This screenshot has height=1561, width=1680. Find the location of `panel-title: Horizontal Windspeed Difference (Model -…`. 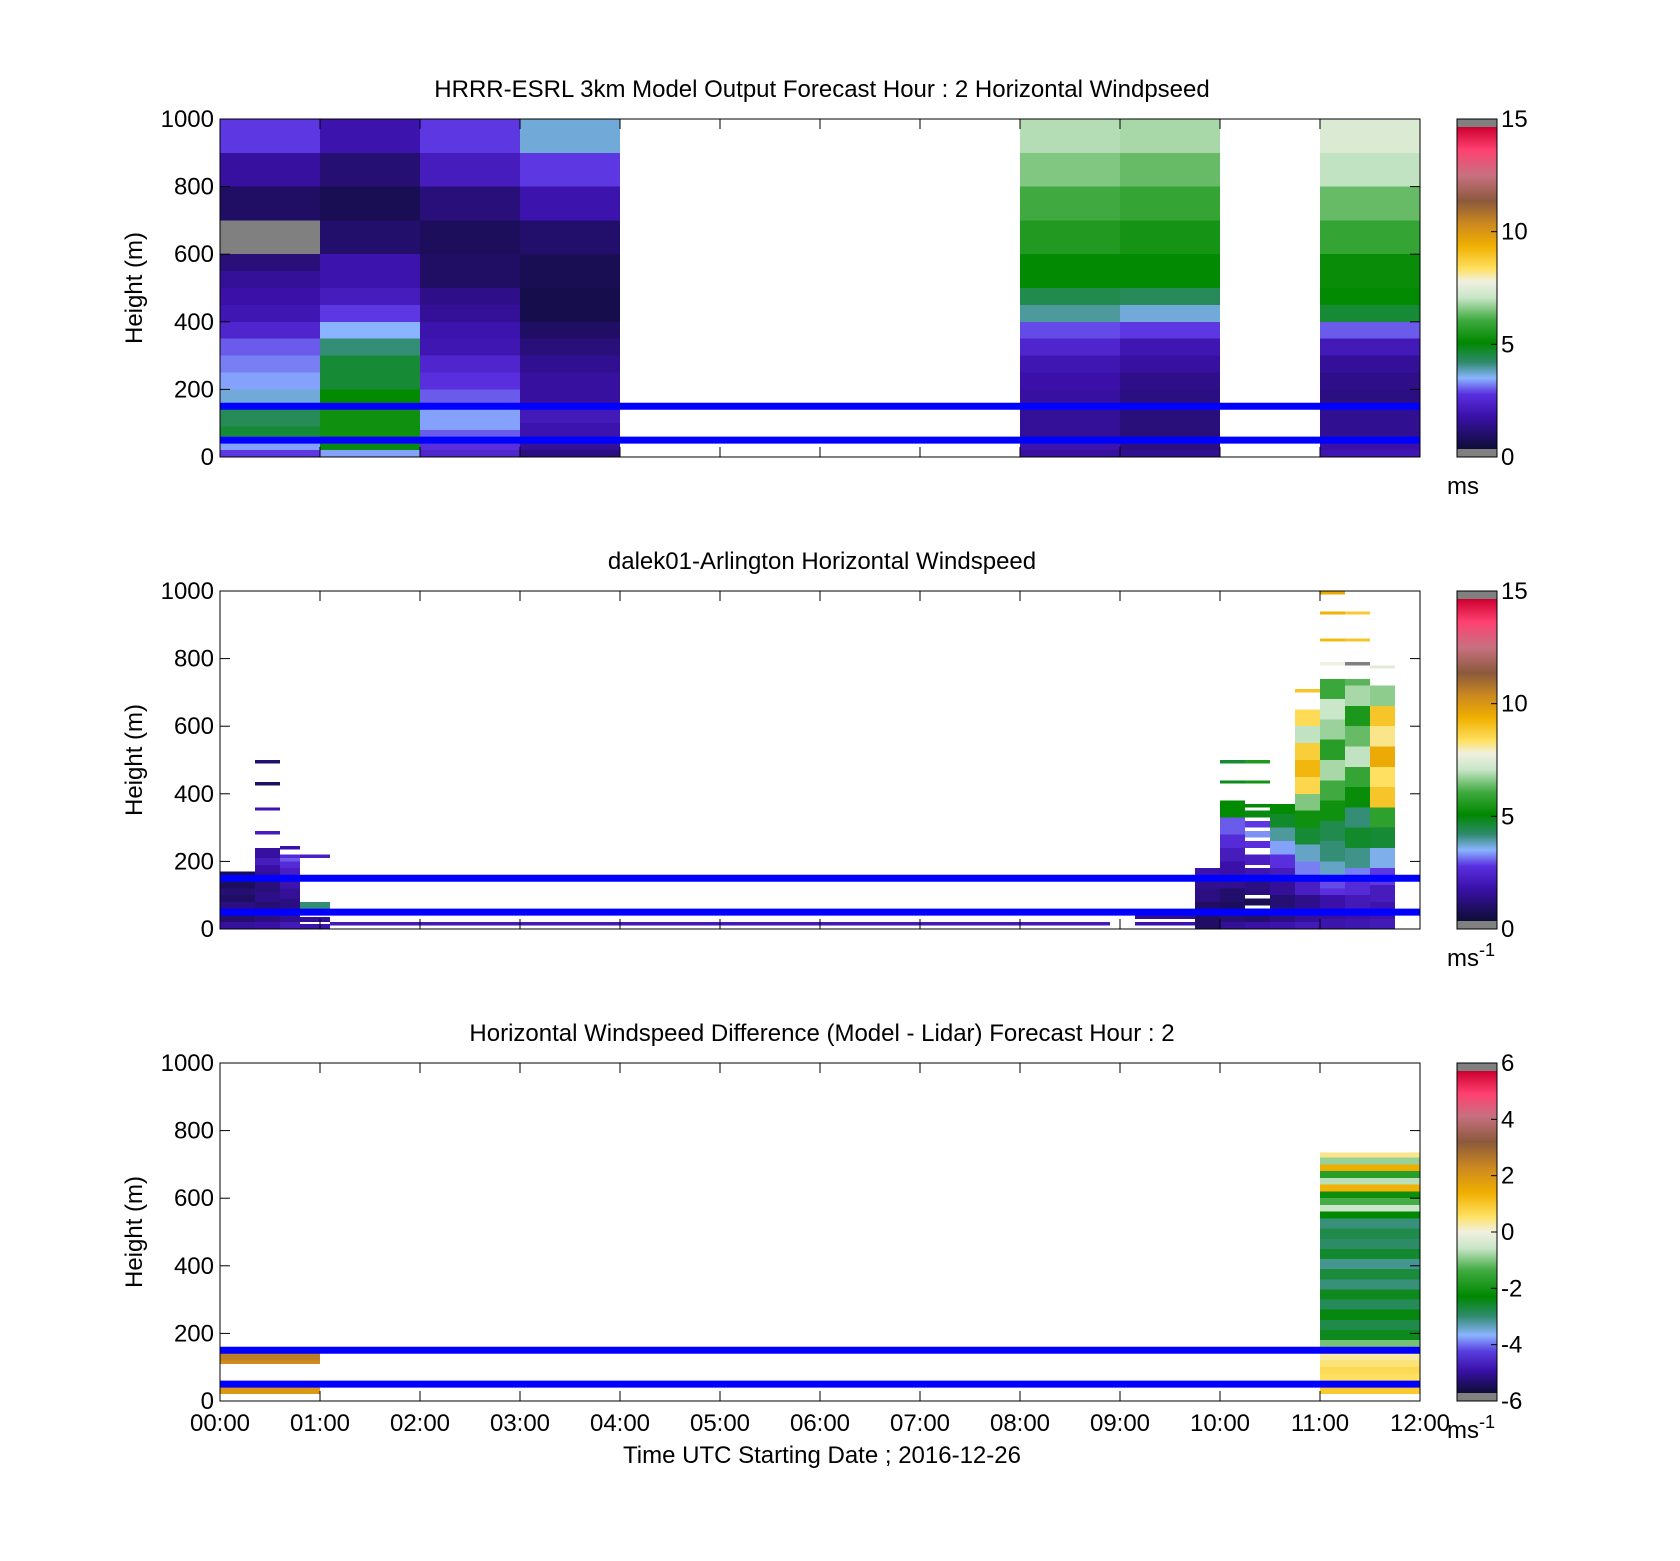

panel-title: Horizontal Windspeed Difference (Model -… is located at coordinates (821, 1033).